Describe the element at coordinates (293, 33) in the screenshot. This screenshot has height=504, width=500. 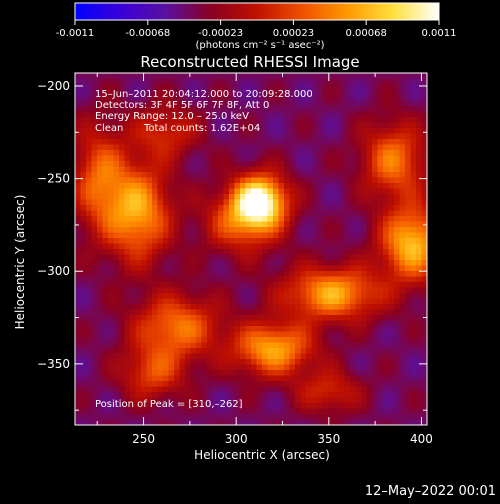
I see `colorbar-tick-label: 0.00023` at that location.